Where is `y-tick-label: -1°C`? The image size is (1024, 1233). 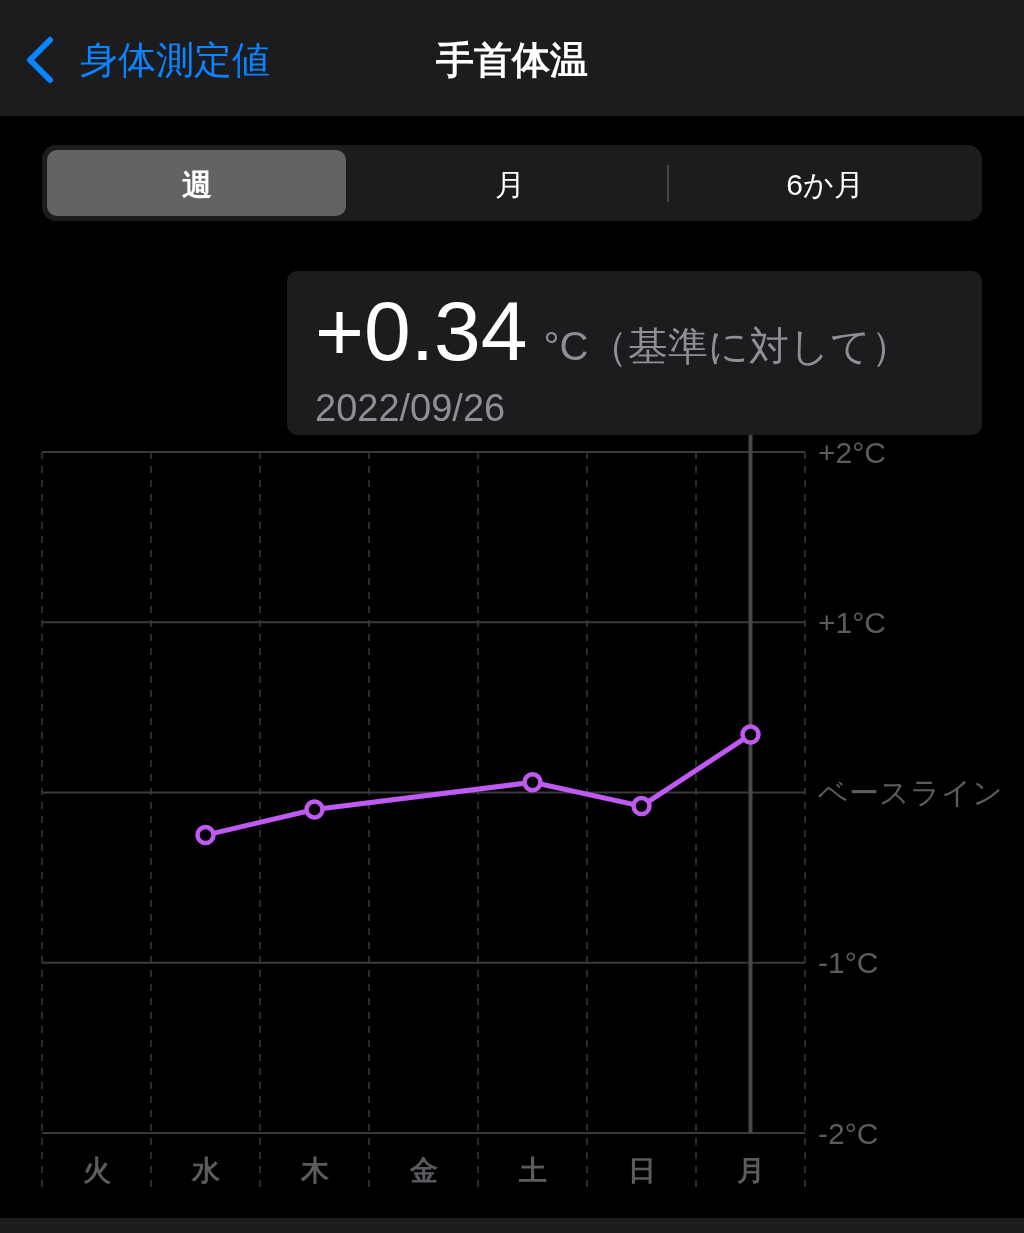 y-tick-label: -1°C is located at coordinates (848, 963).